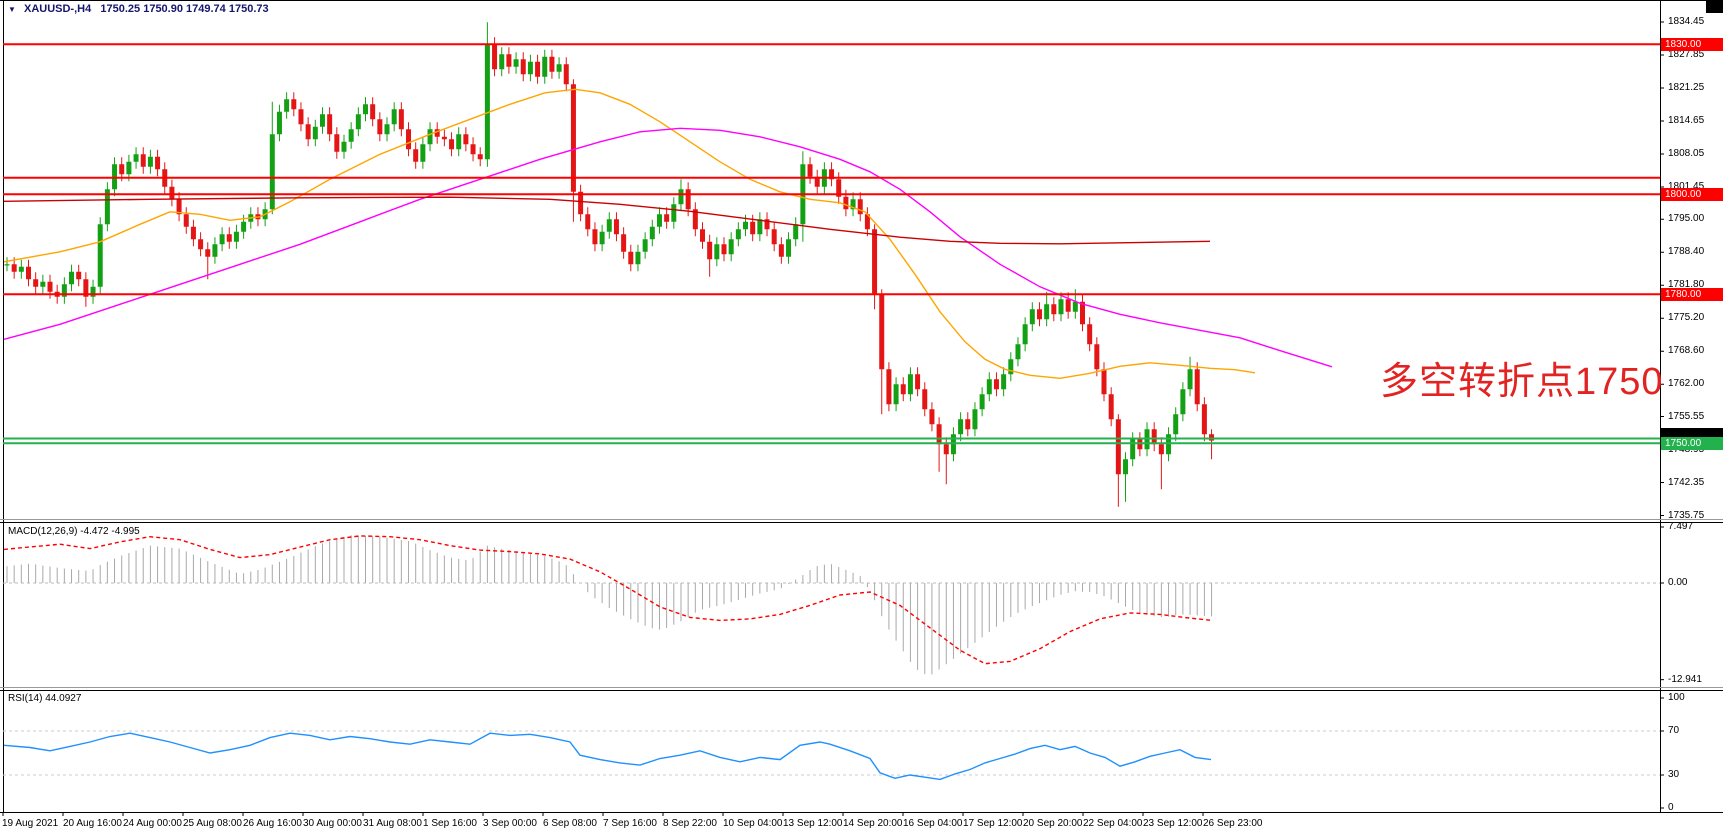 The height and width of the screenshot is (837, 1723). What do you see at coordinates (44, 698) in the screenshot?
I see `rsi-indicator-label: RSI(14) 44.0927` at bounding box center [44, 698].